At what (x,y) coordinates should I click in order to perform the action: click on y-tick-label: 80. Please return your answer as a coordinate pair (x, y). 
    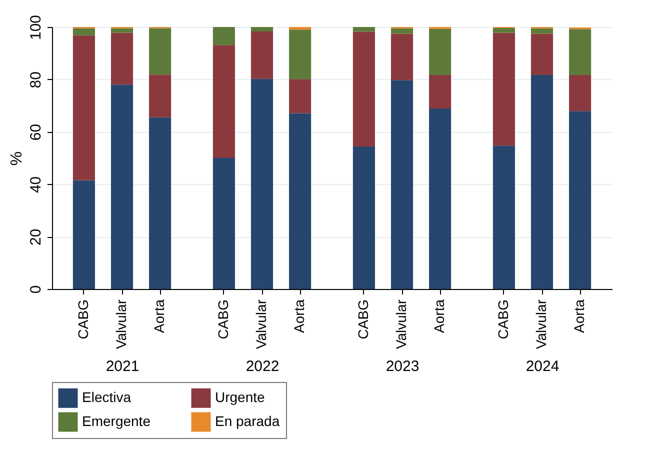
    Looking at the image, I should click on (36, 80).